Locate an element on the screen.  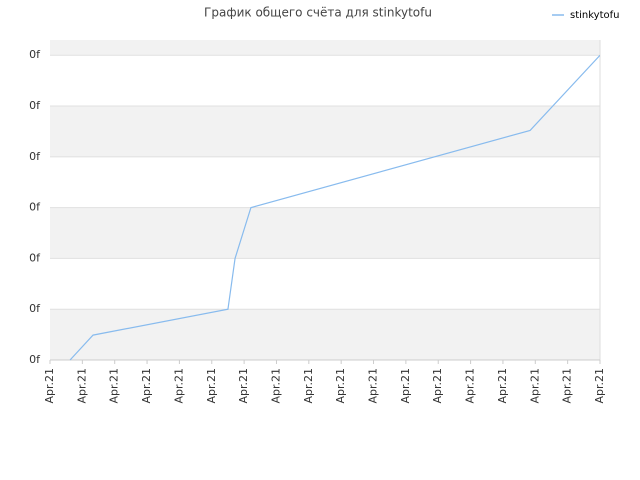
chart-title: График общего счёта для stinkytofu is located at coordinates (318, 13).